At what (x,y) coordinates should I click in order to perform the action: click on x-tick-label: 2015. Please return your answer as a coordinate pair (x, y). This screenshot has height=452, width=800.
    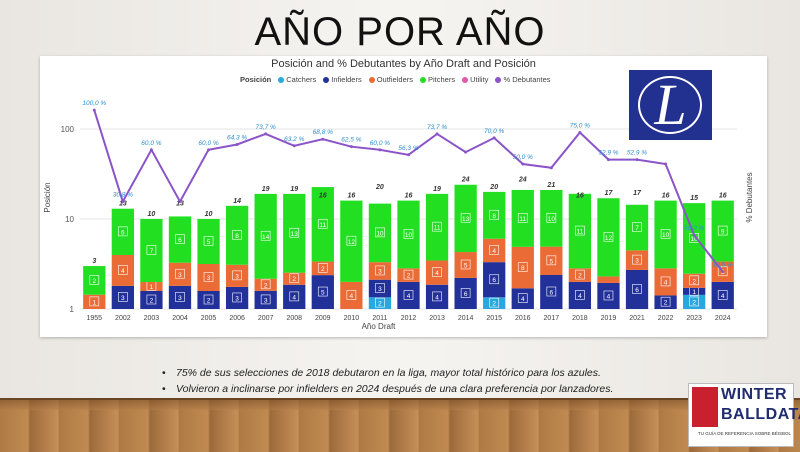
    Looking at the image, I should click on (494, 318).